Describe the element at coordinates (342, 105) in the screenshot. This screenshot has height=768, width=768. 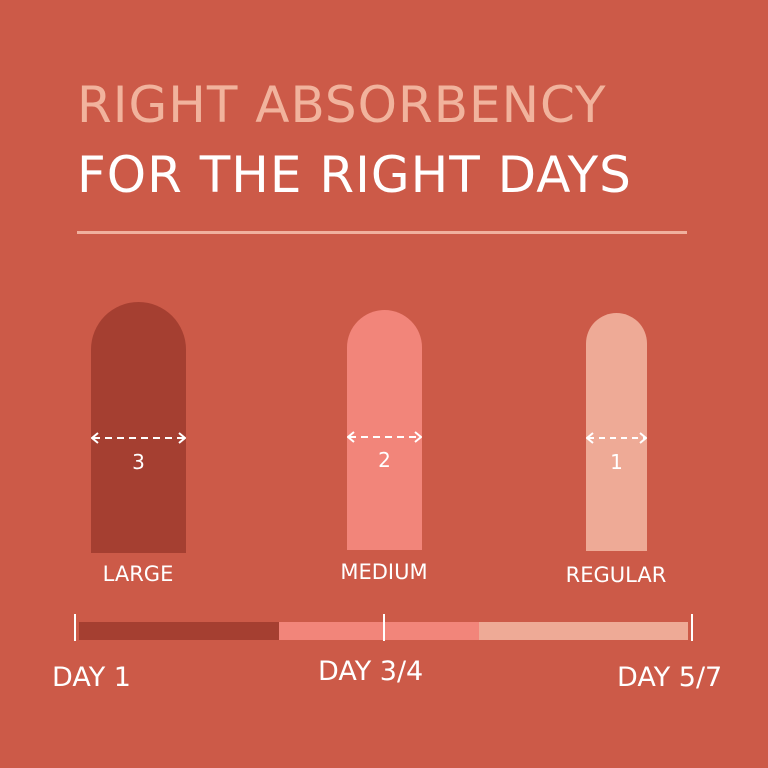
I see `title-line-1: RIGHT ABSORBENCY` at that location.